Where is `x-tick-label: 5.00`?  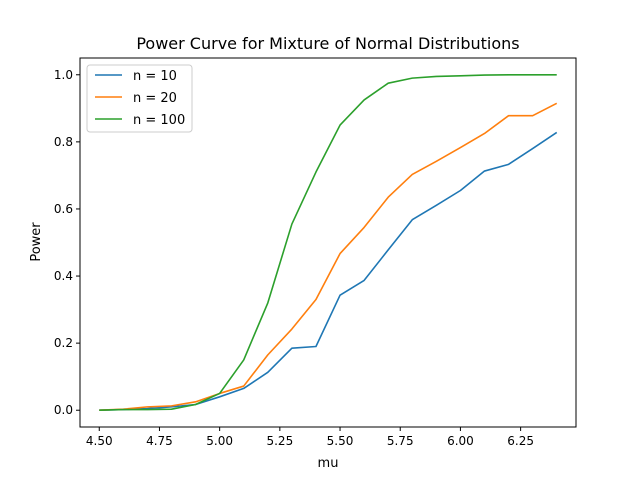 x-tick-label: 5.00 is located at coordinates (219, 441).